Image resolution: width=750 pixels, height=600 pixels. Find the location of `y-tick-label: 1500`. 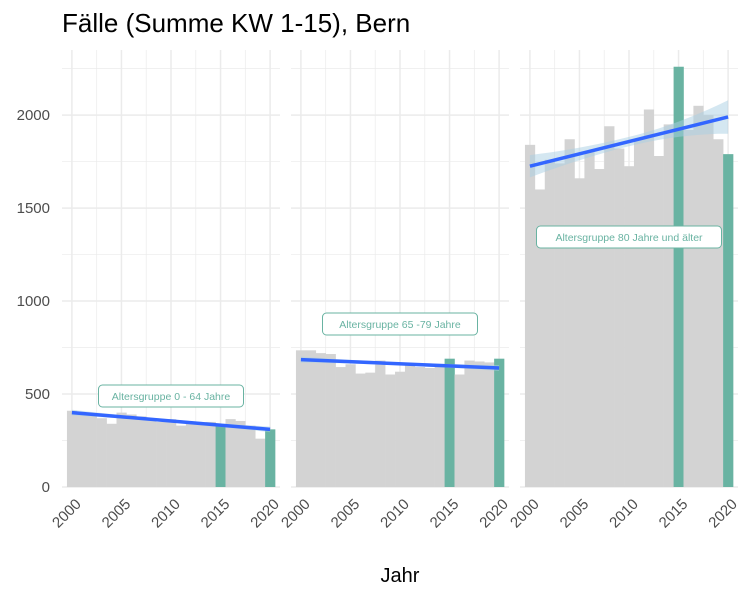

y-tick-label: 1500 is located at coordinates (33, 208).